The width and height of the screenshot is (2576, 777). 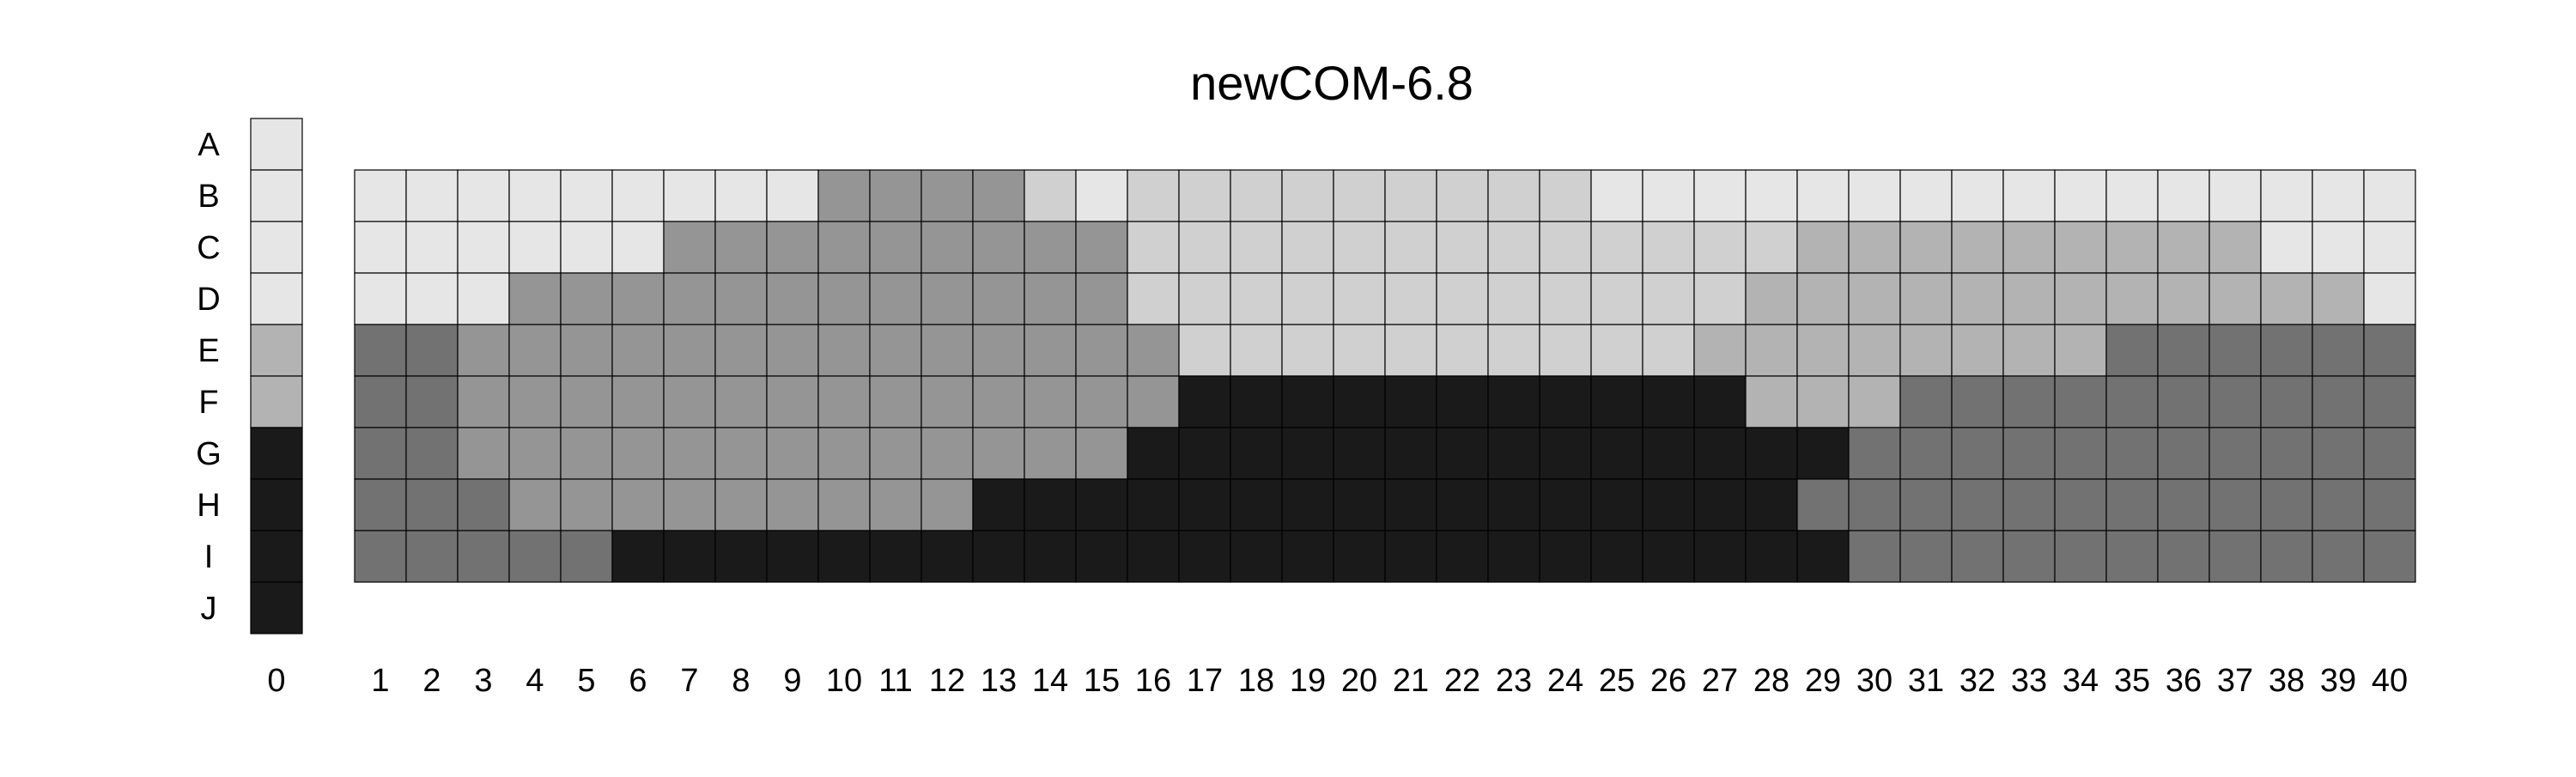 I want to click on column-label-37: 37, so click(x=2235, y=681).